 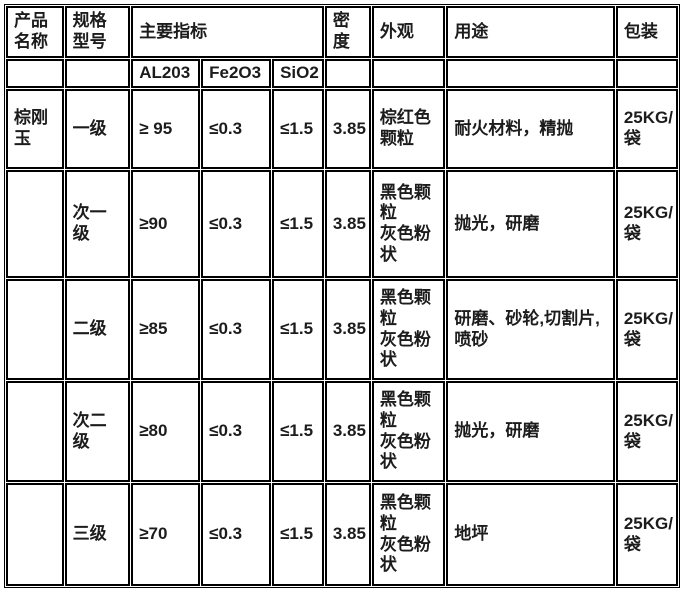 What do you see at coordinates (530, 32) in the screenshot?
I see `header-usage: 用途` at bounding box center [530, 32].